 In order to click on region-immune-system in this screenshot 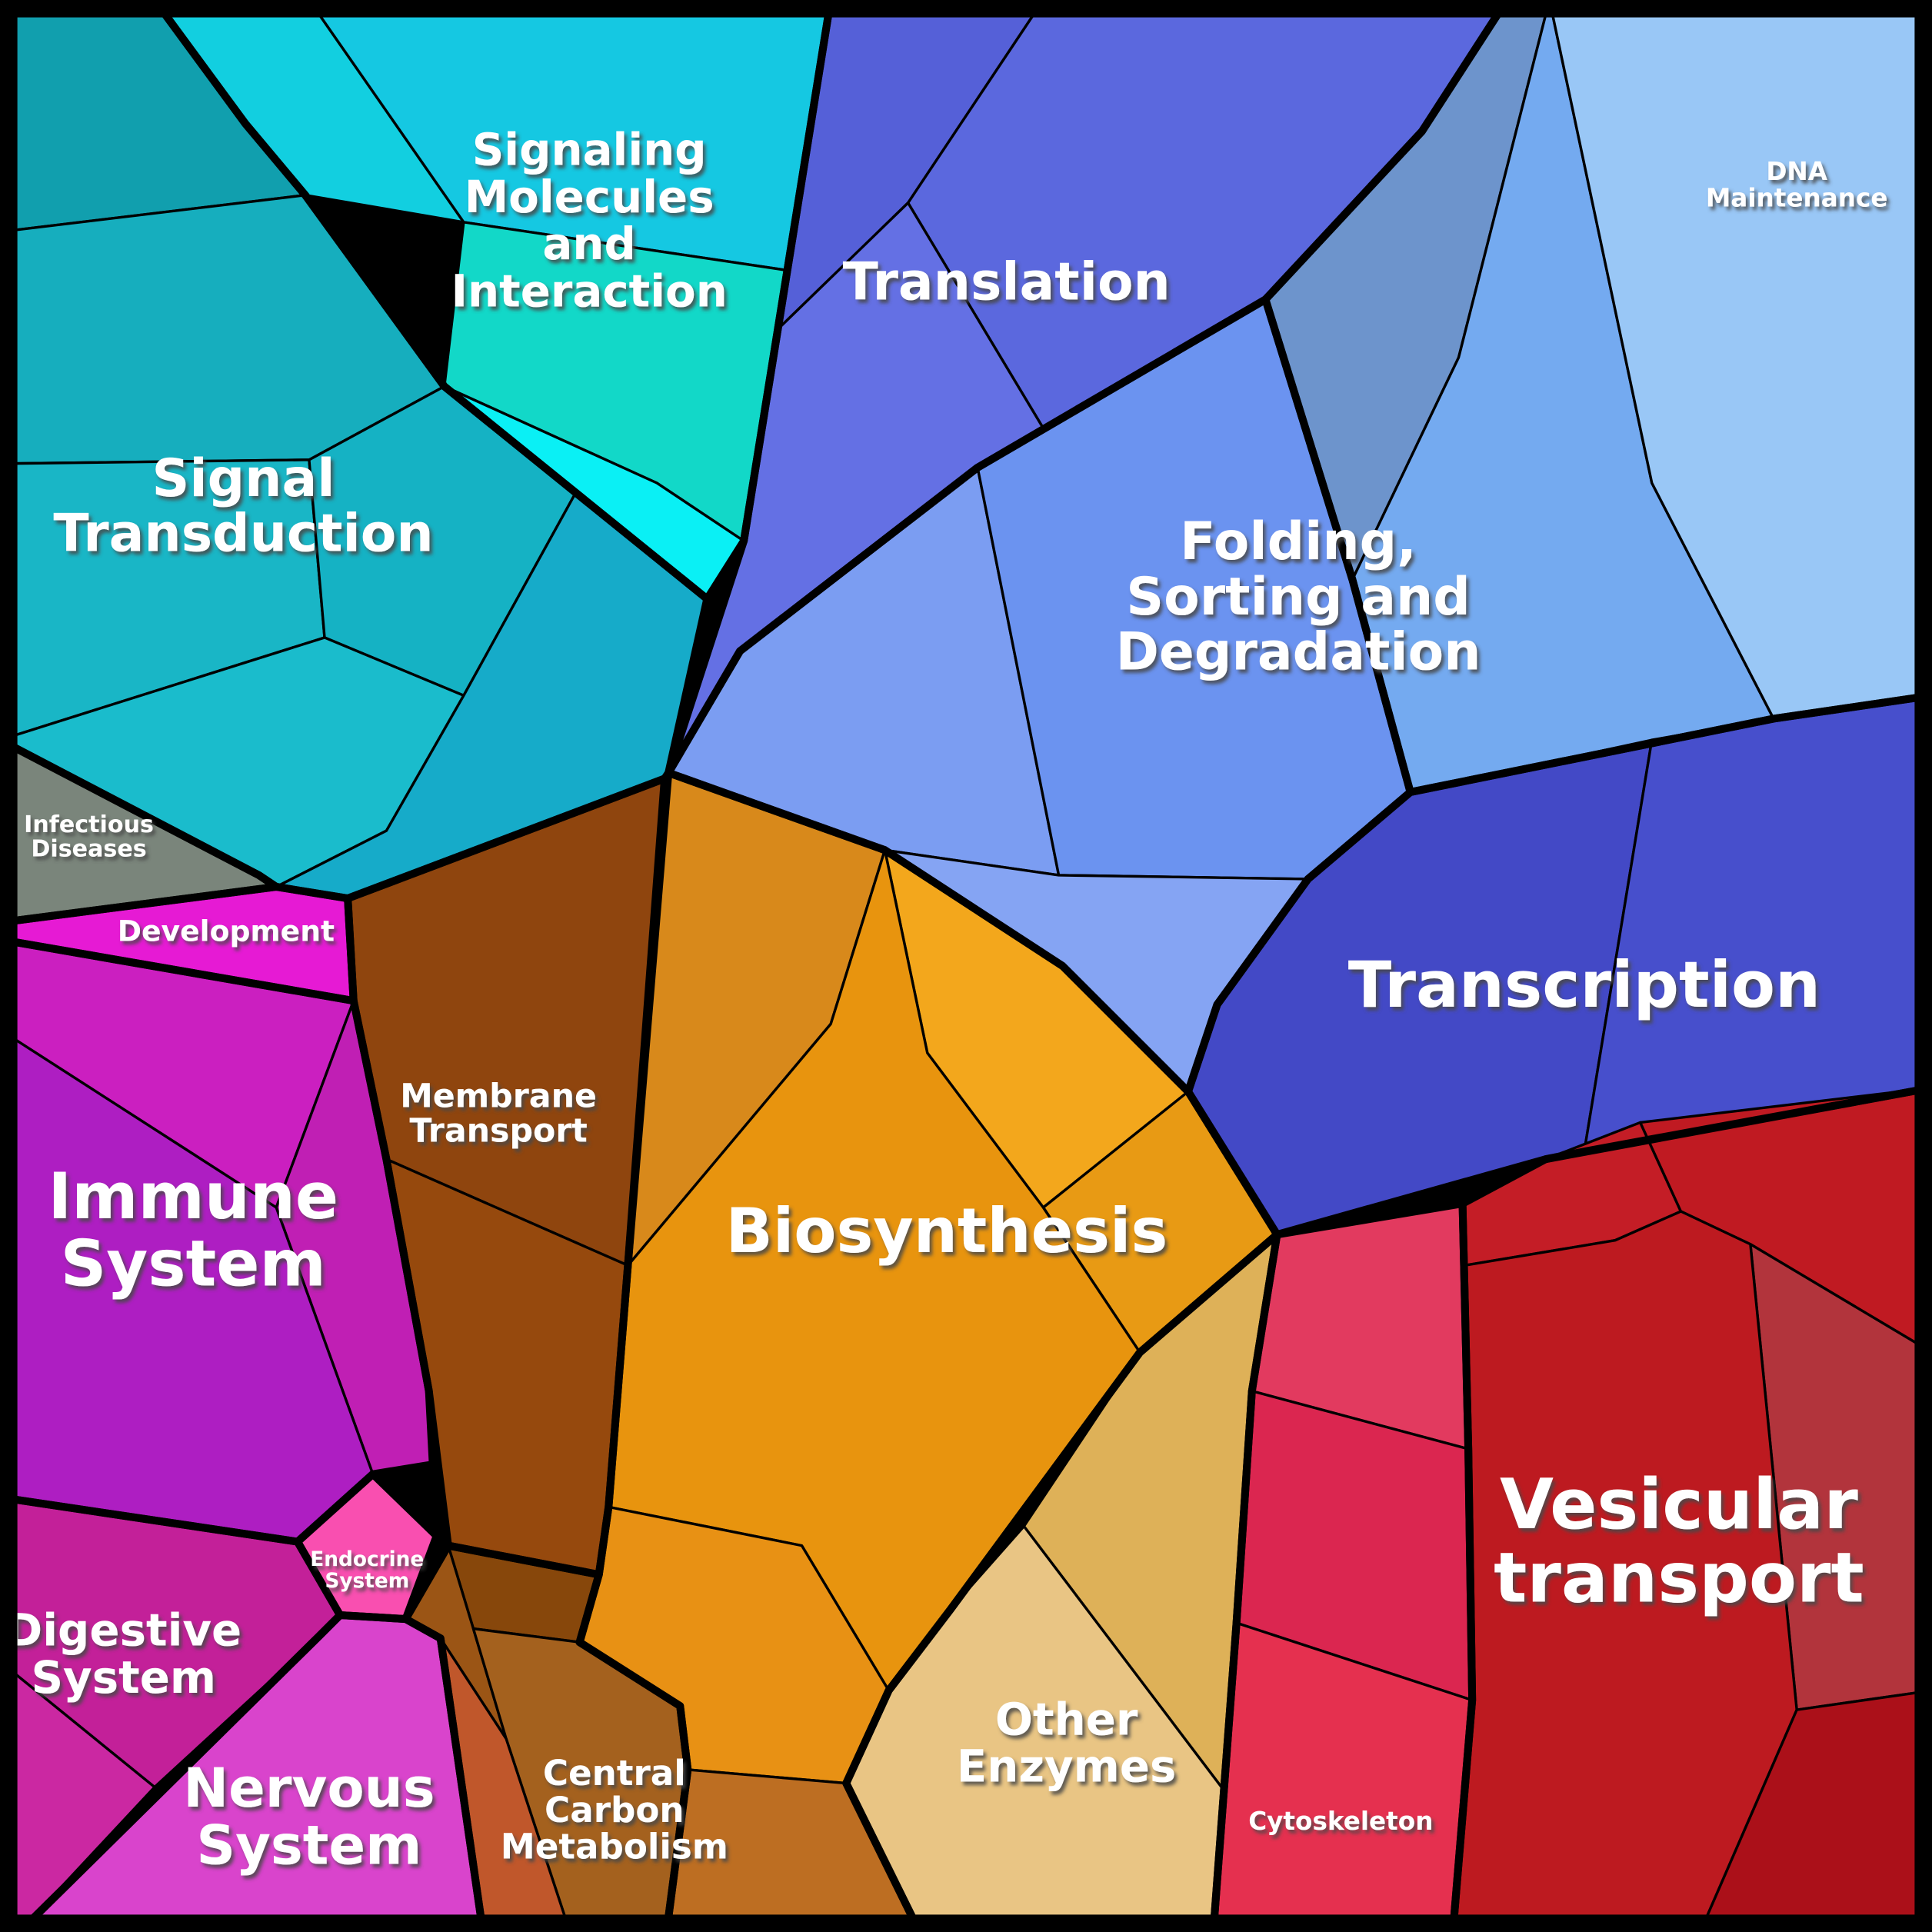, I will do `click(217, 1241)`.